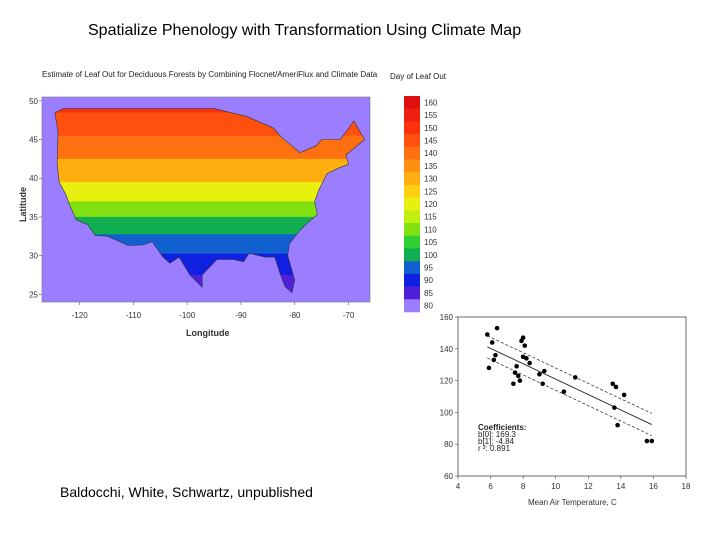  I want to click on scatter-y-tick-label: 120, so click(447, 381).